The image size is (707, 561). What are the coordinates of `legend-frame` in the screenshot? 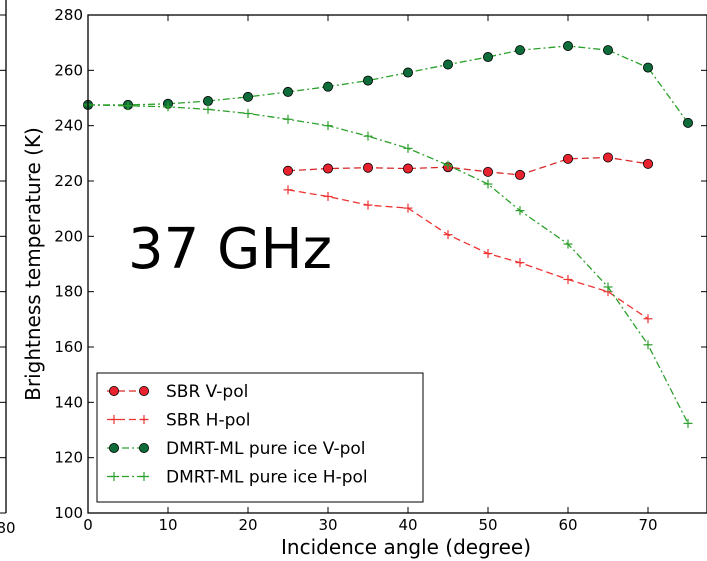 It's located at (260, 437).